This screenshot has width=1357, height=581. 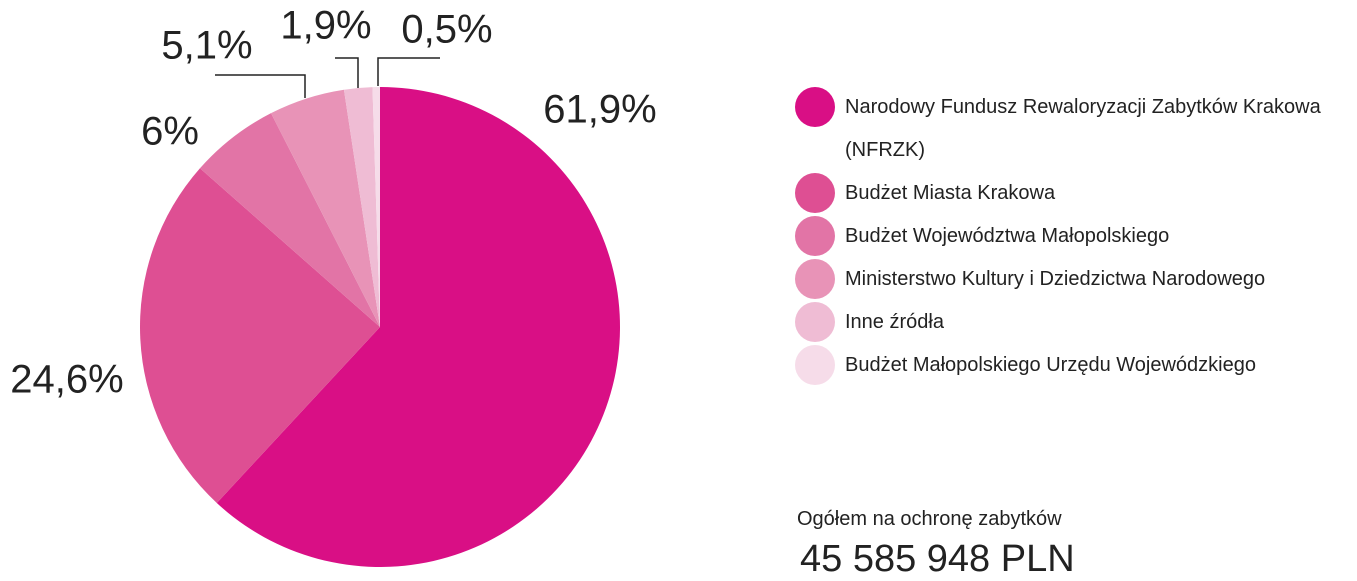 I want to click on total-value: 45 585 948 PLN, so click(x=937, y=559).